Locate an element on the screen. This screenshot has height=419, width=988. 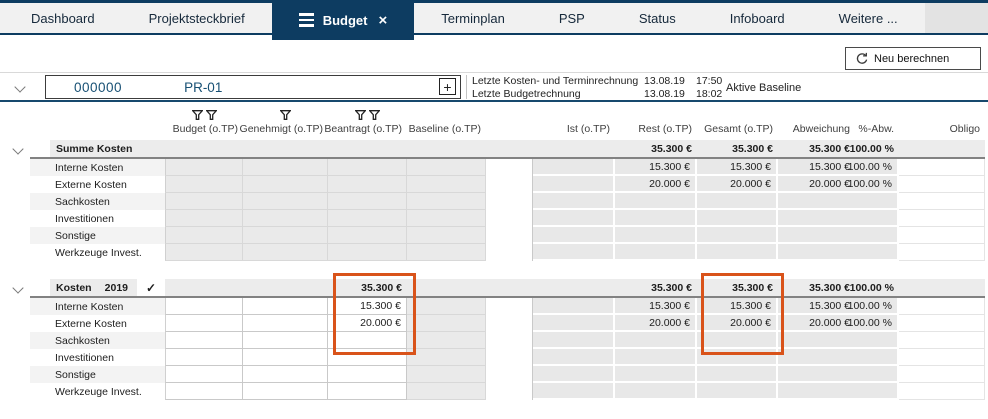
tab-terminplan: Terminplan is located at coordinates (473, 16).